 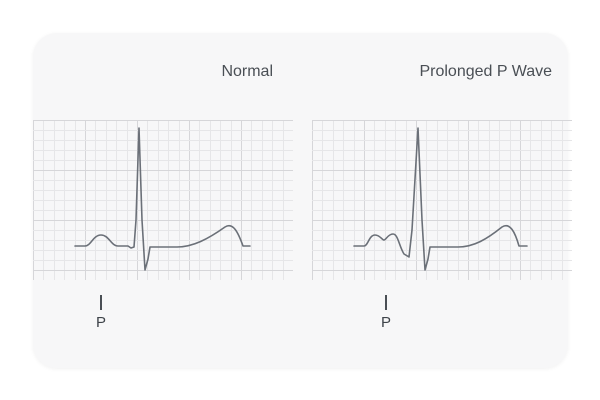 What do you see at coordinates (247, 71) in the screenshot?
I see `panel-title-normal: Normal` at bounding box center [247, 71].